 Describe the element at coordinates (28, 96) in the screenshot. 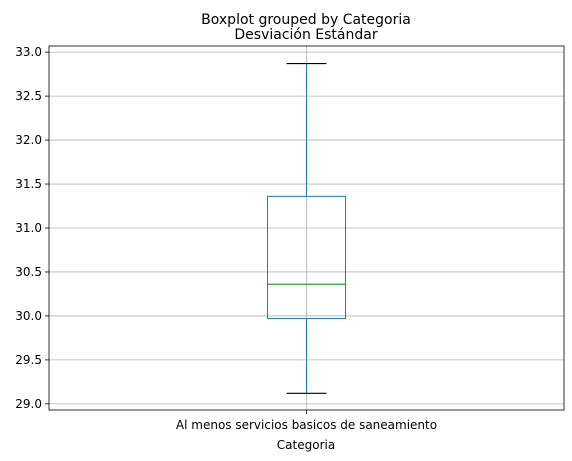

I see `y-tick-label: 32.5` at that location.